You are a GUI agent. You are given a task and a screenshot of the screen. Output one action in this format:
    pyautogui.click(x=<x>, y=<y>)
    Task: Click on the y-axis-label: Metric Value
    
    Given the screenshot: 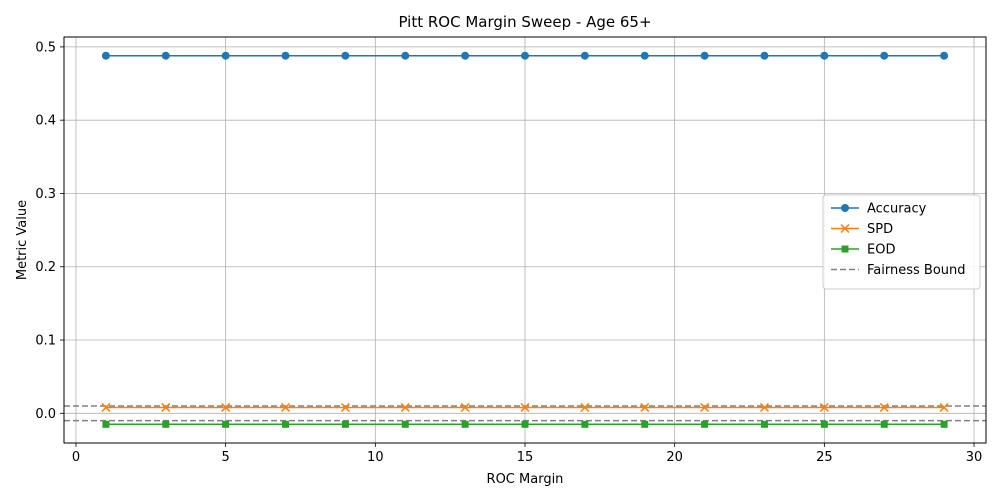 What is the action you would take?
    pyautogui.click(x=22, y=240)
    